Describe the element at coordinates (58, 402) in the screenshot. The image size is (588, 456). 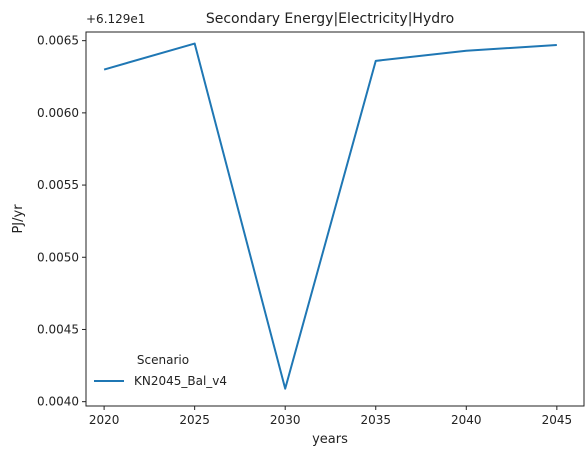
I see `y-tick-label: 0.0040` at that location.